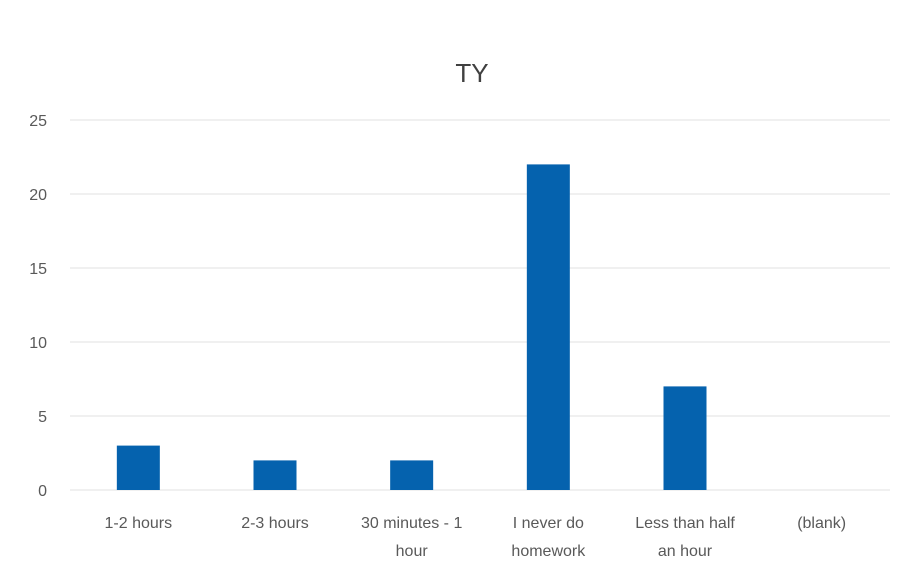 The height and width of the screenshot is (562, 900). Describe the element at coordinates (411, 537) in the screenshot. I see `x-category-label: 30 minutes - 1 hour` at that location.